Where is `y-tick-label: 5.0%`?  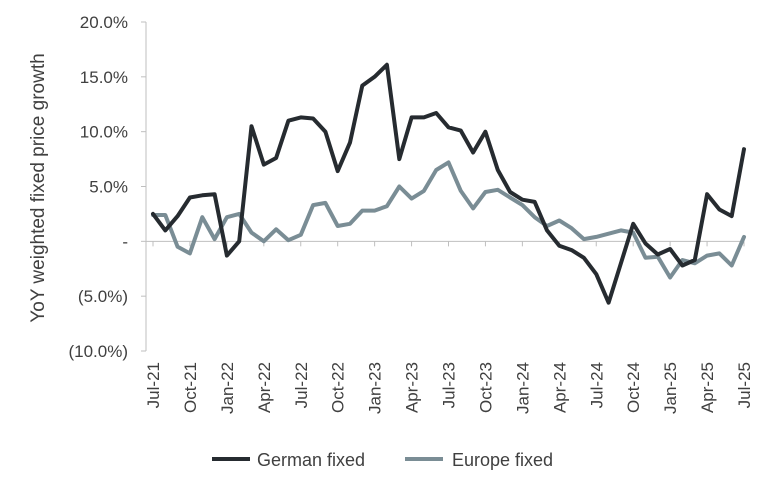
y-tick-label: 5.0% is located at coordinates (108, 187).